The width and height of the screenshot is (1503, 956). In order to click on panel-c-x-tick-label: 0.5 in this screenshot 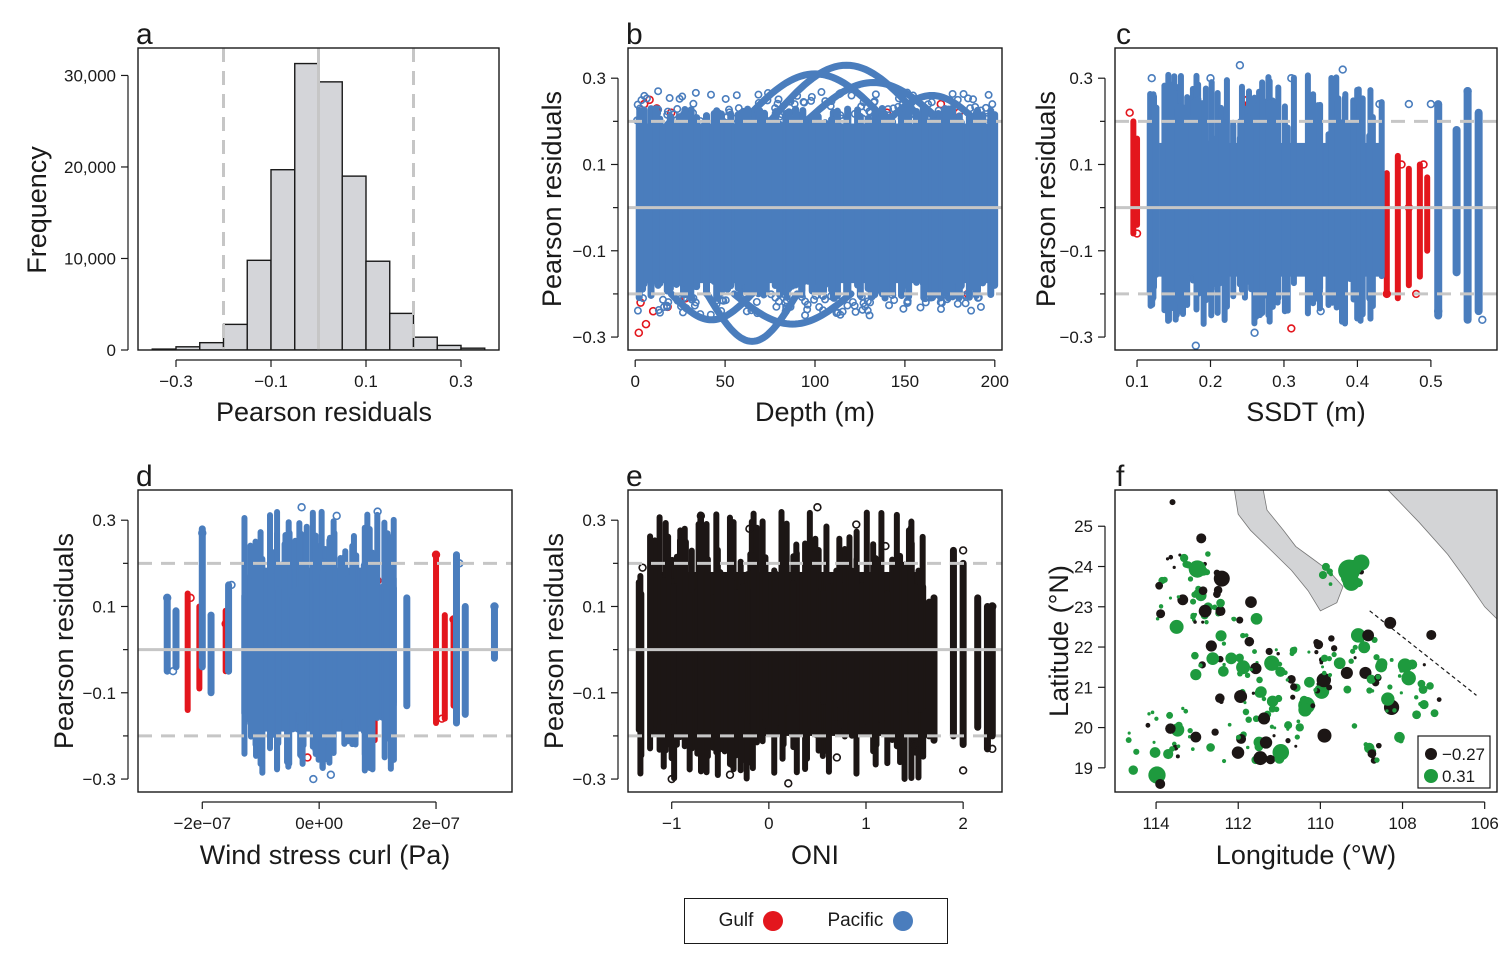, I will do `click(1431, 381)`.